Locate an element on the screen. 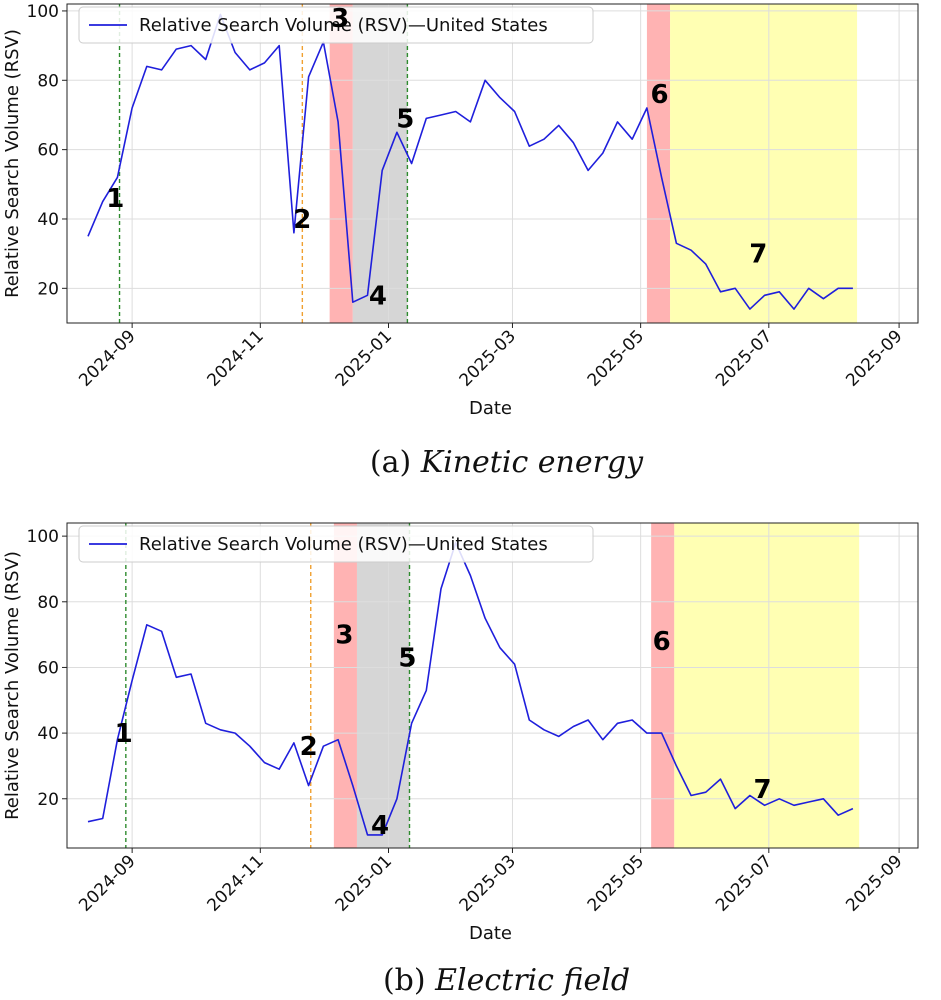 The width and height of the screenshot is (941, 1000). caption-title: Kinetic energy is located at coordinates (532, 462).